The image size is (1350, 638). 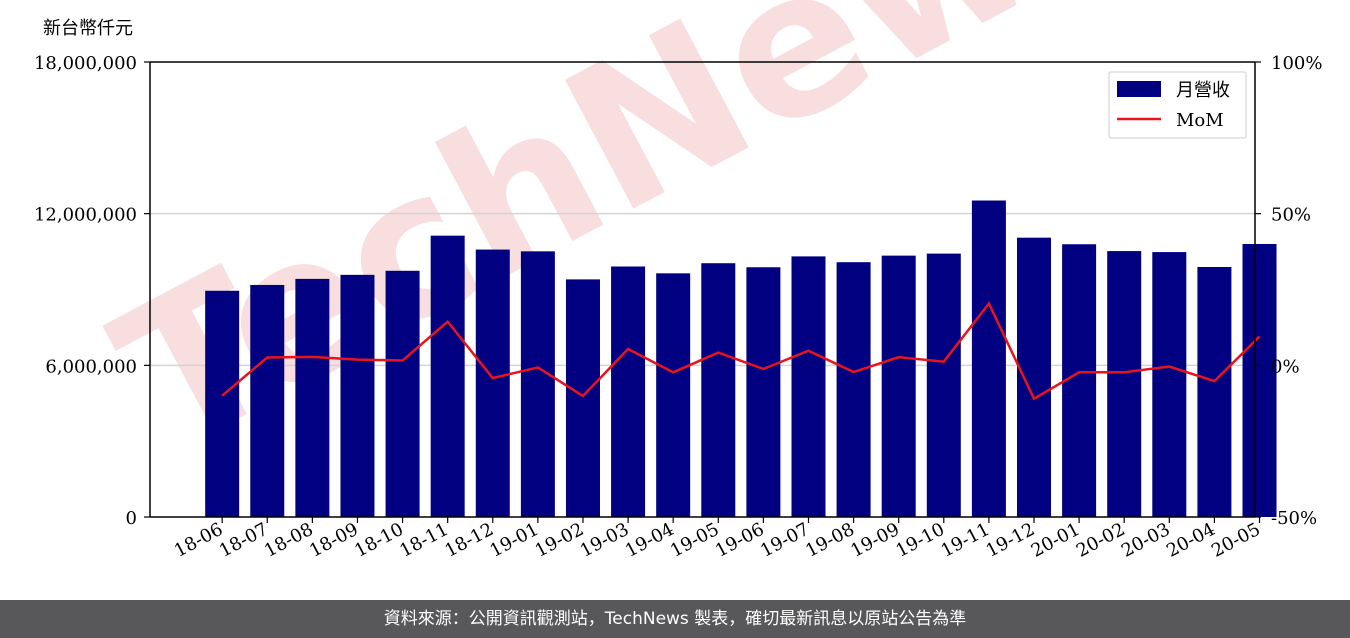 I want to click on x-tick-label: 19-10, so click(x=920, y=540).